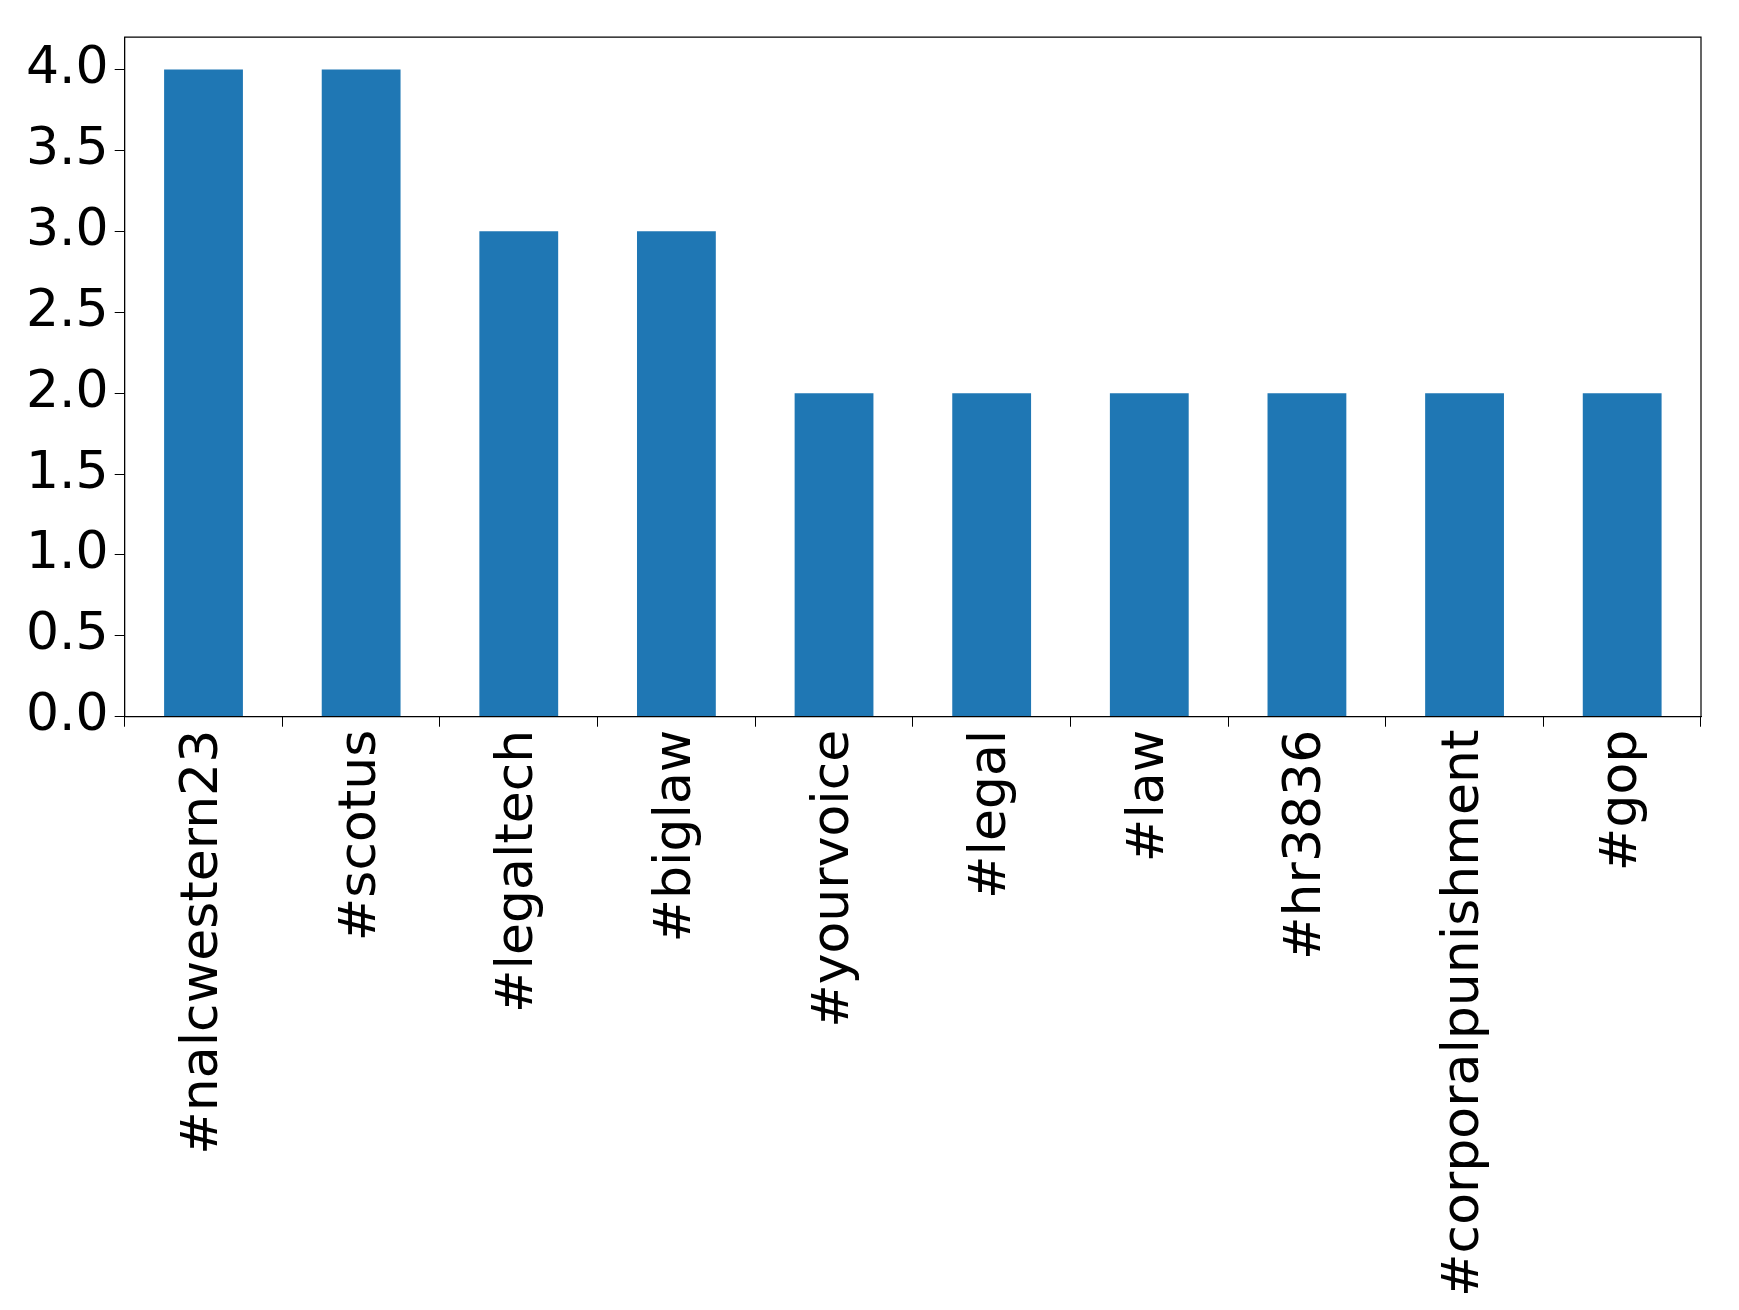 This screenshot has width=1739, height=1310. Describe the element at coordinates (67, 388) in the screenshot. I see `y-tick-label: 2.0` at that location.